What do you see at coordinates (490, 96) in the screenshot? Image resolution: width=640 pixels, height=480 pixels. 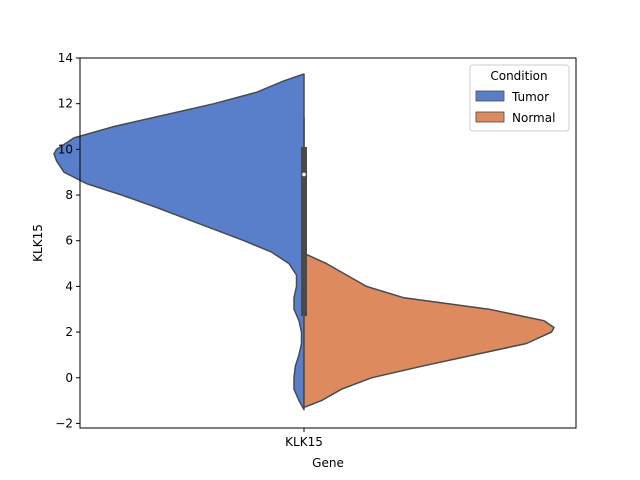 I see `legend-swatch-tumor` at bounding box center [490, 96].